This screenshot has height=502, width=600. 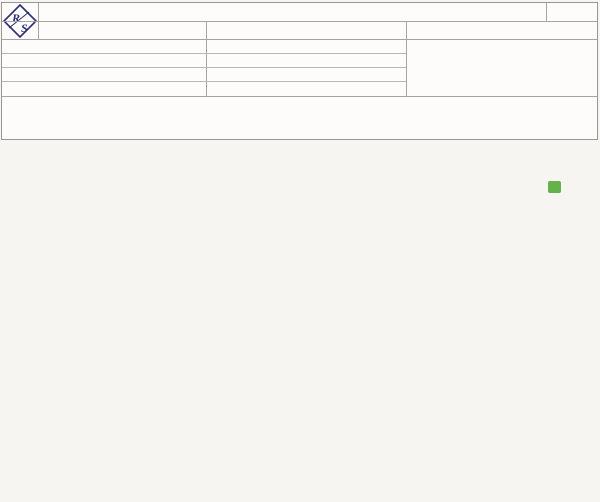 What do you see at coordinates (256, 60) in the screenshot?
I see `residual-pm` at bounding box center [256, 60].